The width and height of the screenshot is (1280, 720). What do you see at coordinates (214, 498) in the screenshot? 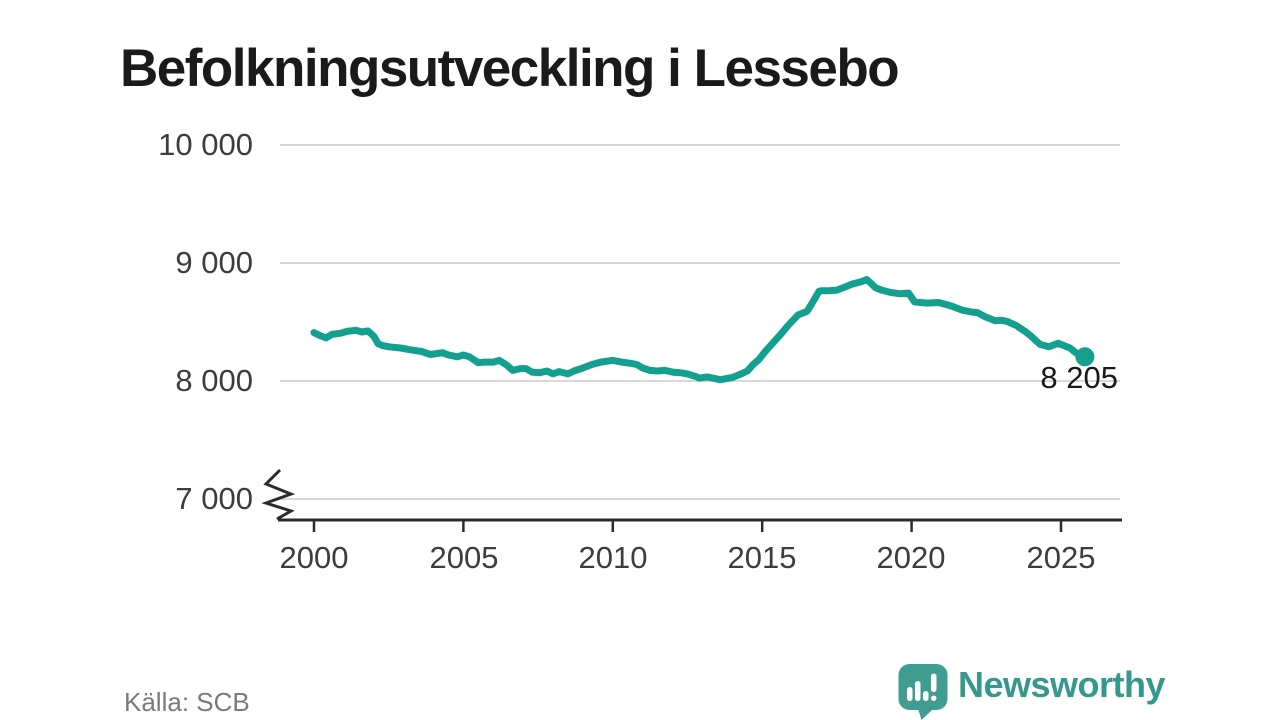
I see `y-axis-tick-label-7000: 7 000` at bounding box center [214, 498].